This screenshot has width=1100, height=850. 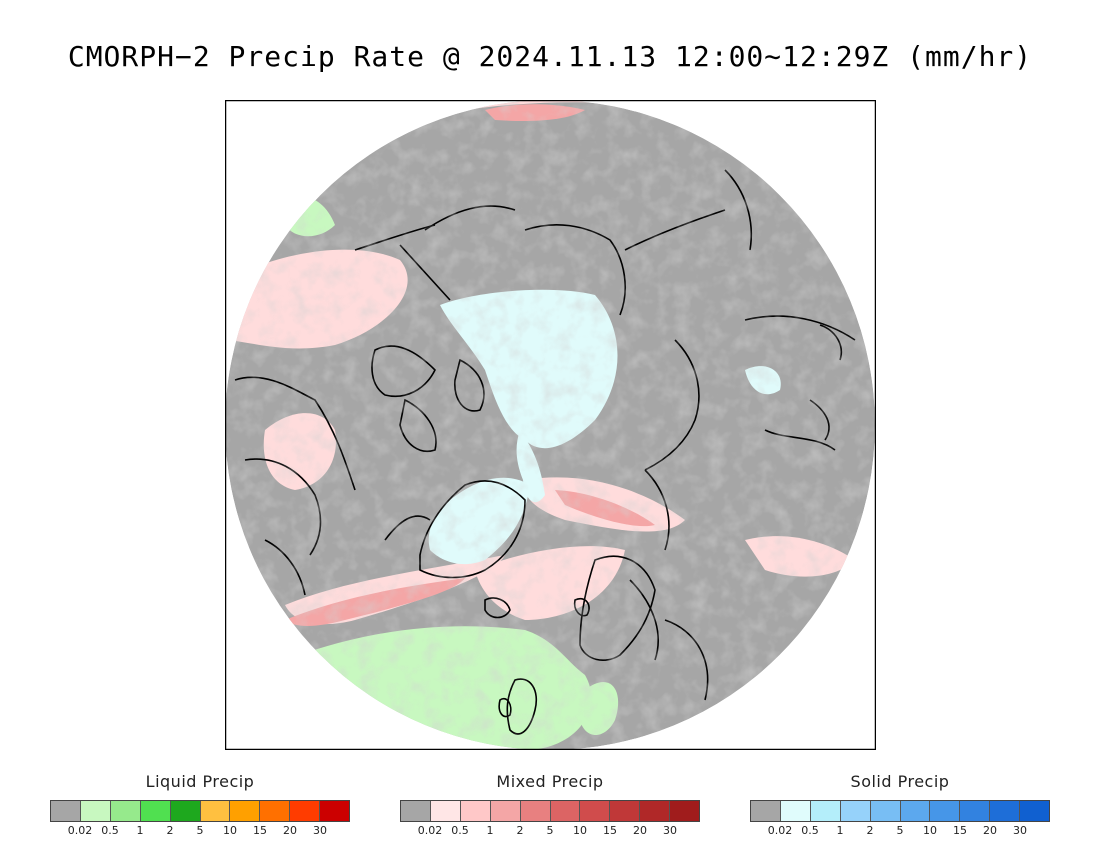 I want to click on legend-solid-precip: Solid Precip 0.02 0.5 1 2 5 10 15 20 30, so click(x=900, y=805).